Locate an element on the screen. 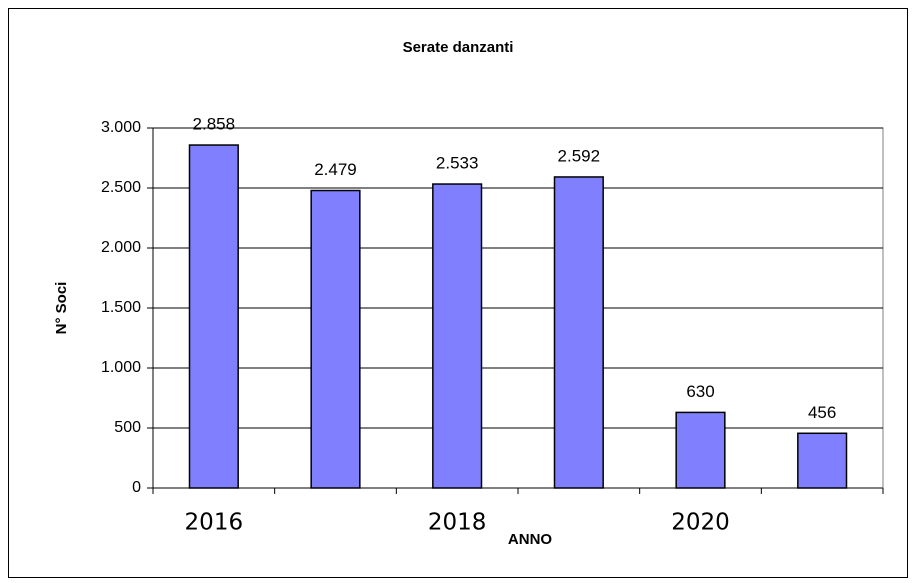  x-tick-label: 2016 is located at coordinates (214, 523).